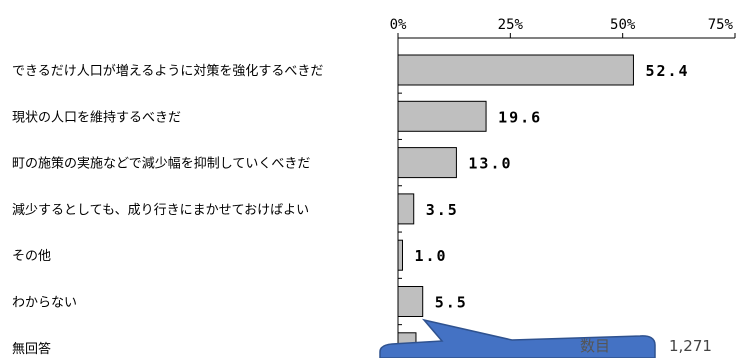  I want to click on callout: 数目 1,271, so click(545, 338).